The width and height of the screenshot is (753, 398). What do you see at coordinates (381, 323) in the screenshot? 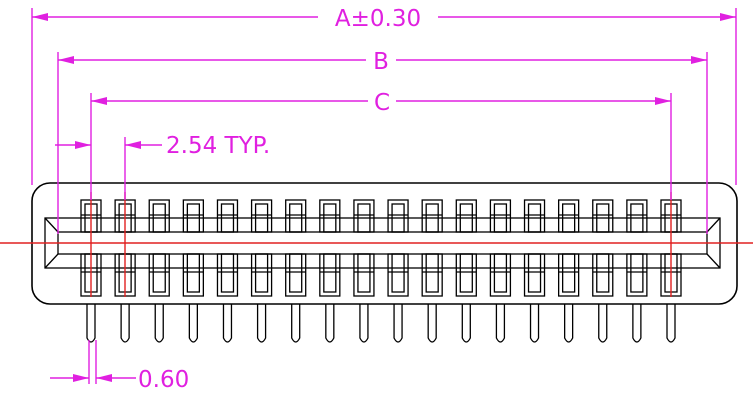
I see `pins-group` at bounding box center [381, 323].